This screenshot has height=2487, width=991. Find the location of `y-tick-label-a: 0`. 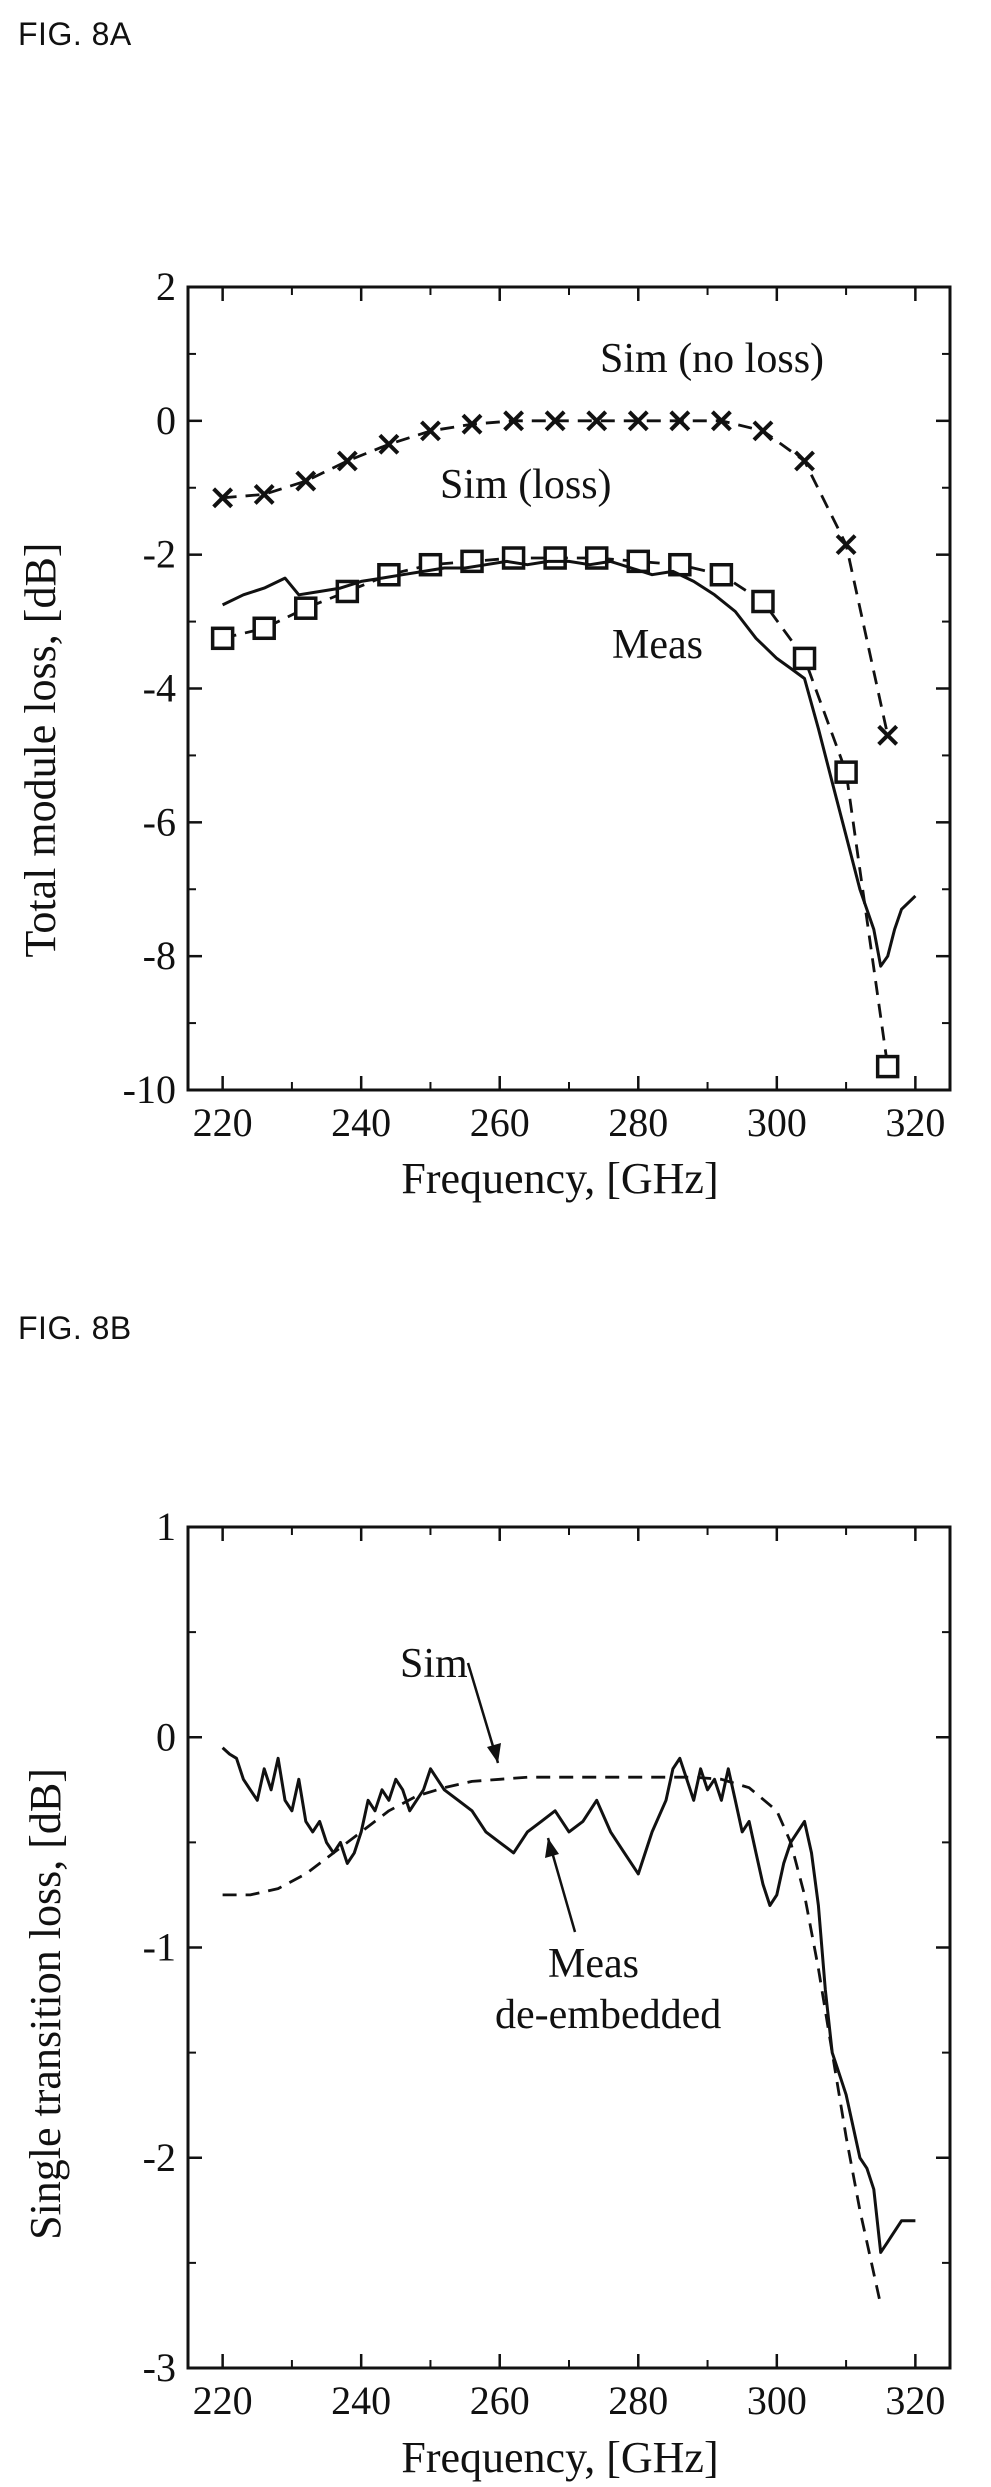

y-tick-label-a: 0 is located at coordinates (166, 420).